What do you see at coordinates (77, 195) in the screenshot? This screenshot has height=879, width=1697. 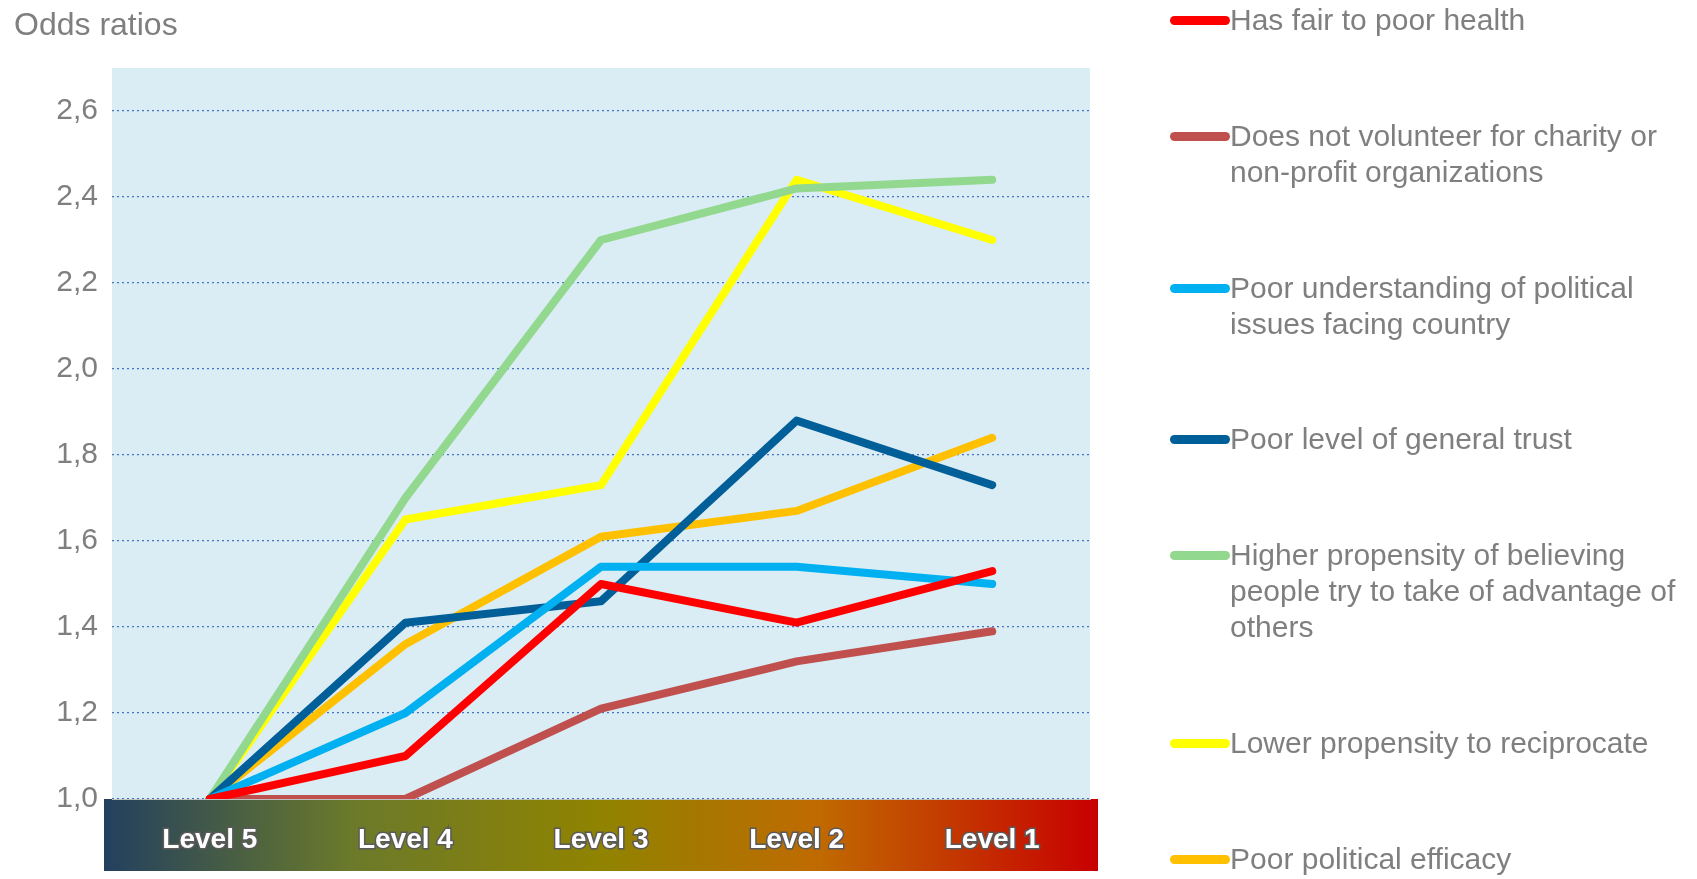 I see `y-tick-label: 2,4` at bounding box center [77, 195].